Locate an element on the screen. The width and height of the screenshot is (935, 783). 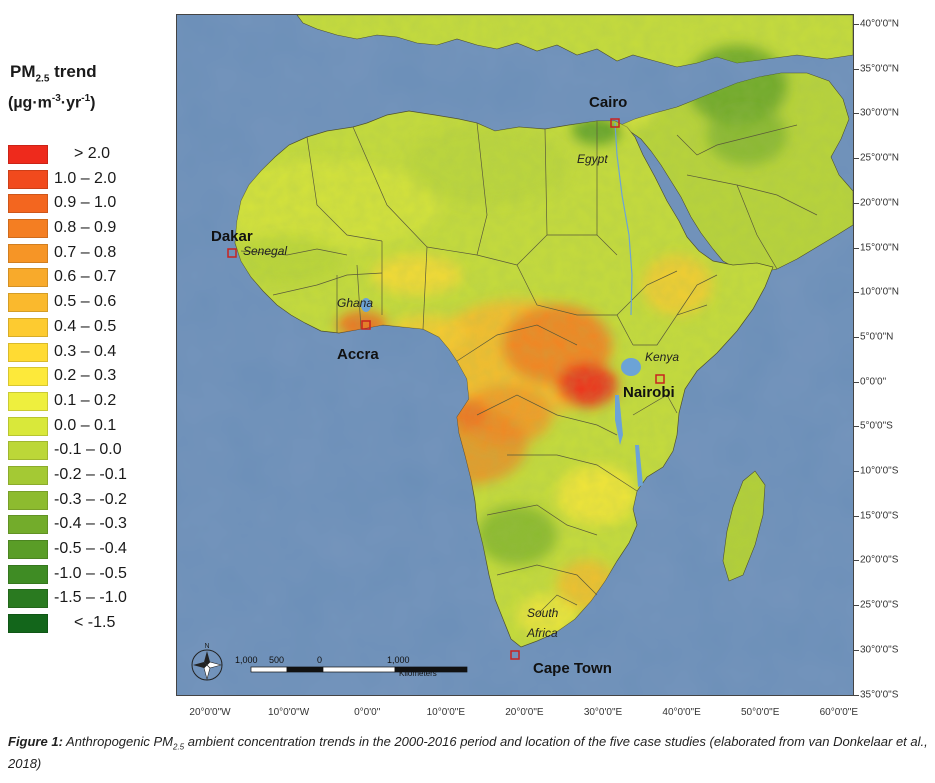
legend-item: 0.2 – 0.3 is located at coordinates (90, 377).